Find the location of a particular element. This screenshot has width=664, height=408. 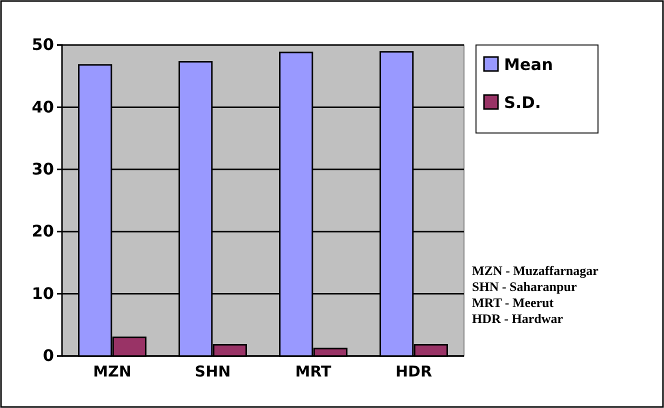

text: SHN - Saharanpur is located at coordinates (524, 286).